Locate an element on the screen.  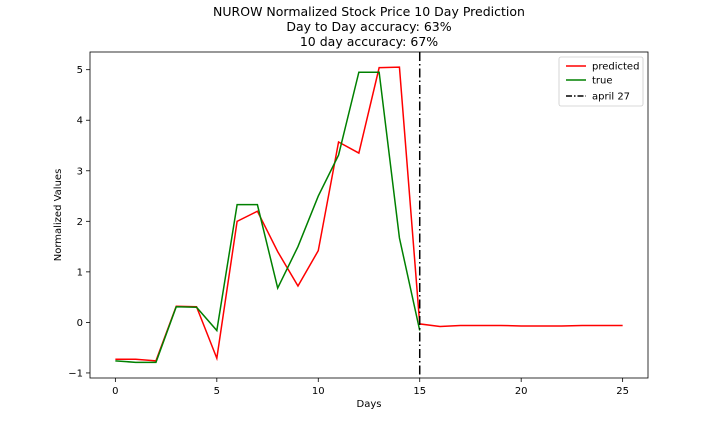
x-tick-label-15: 15 is located at coordinates (419, 391).